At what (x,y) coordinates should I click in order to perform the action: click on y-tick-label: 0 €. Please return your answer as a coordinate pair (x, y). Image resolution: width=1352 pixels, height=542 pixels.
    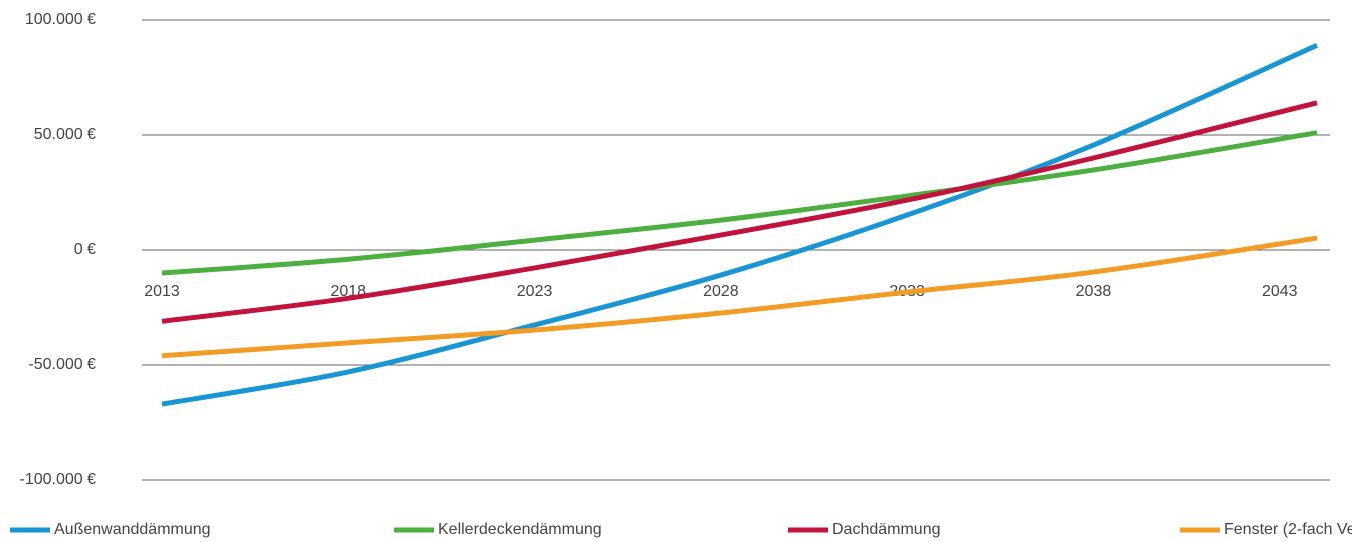
    Looking at the image, I should click on (85, 249).